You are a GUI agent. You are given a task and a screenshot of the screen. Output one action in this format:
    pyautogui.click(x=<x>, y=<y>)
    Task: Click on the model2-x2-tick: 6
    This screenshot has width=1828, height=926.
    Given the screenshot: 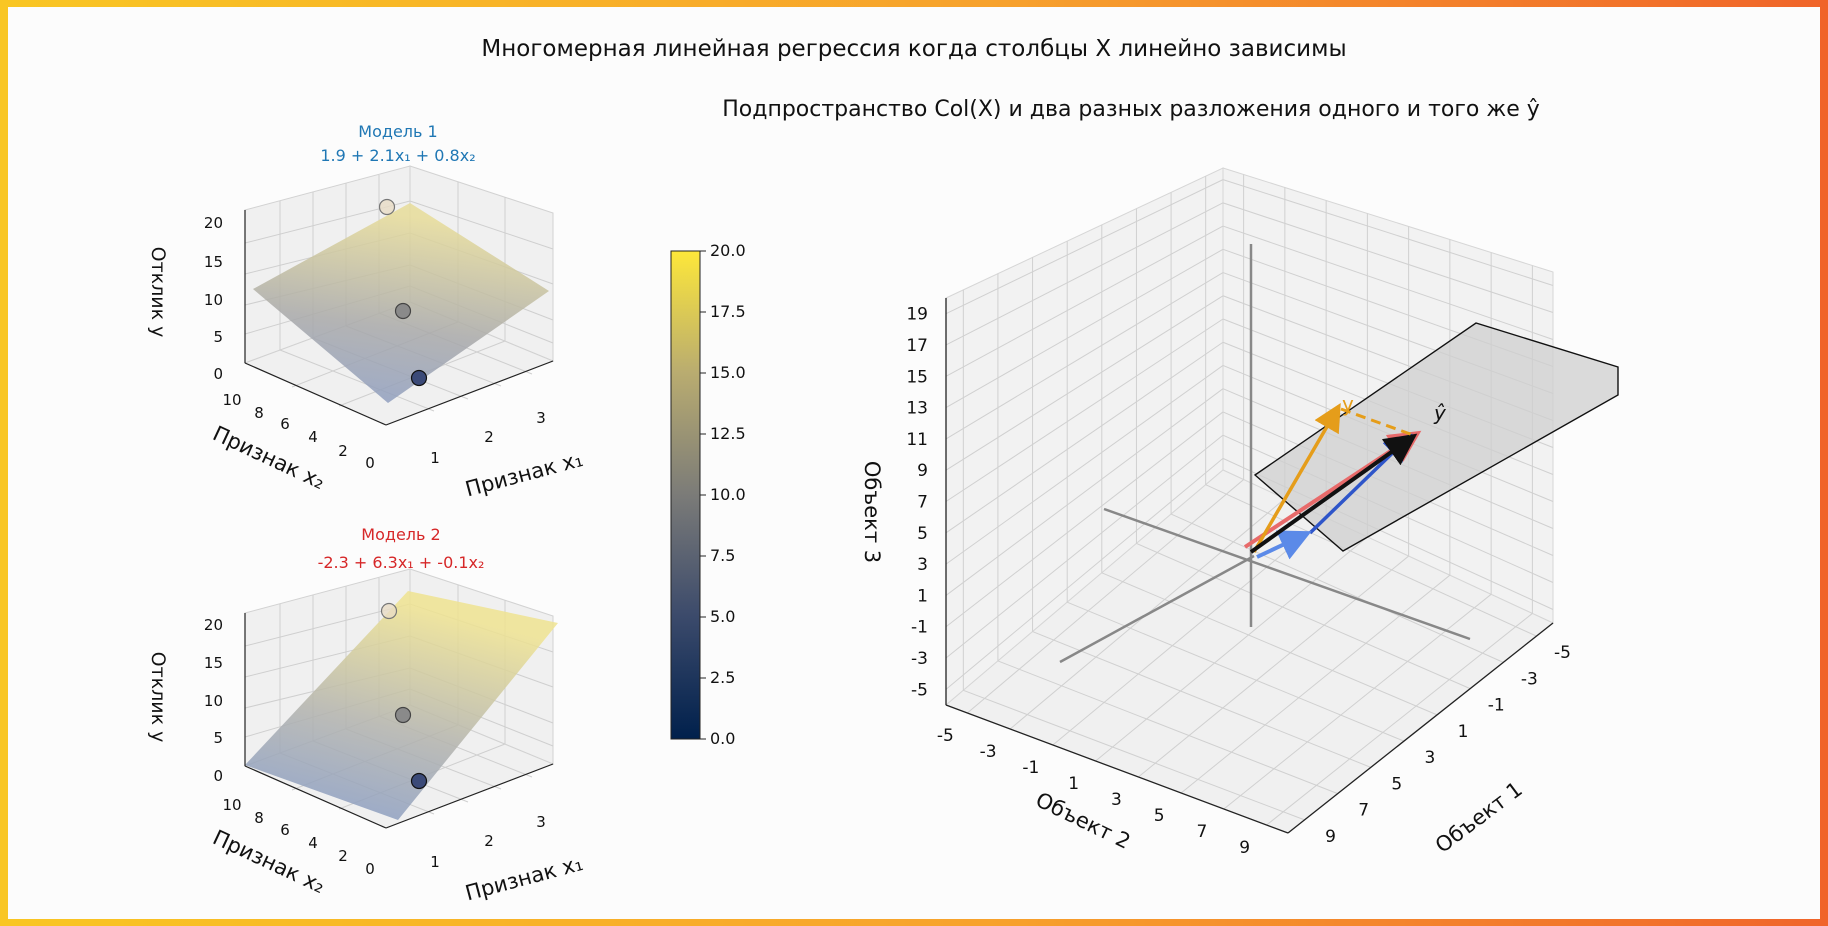 What is the action you would take?
    pyautogui.click(x=285, y=830)
    